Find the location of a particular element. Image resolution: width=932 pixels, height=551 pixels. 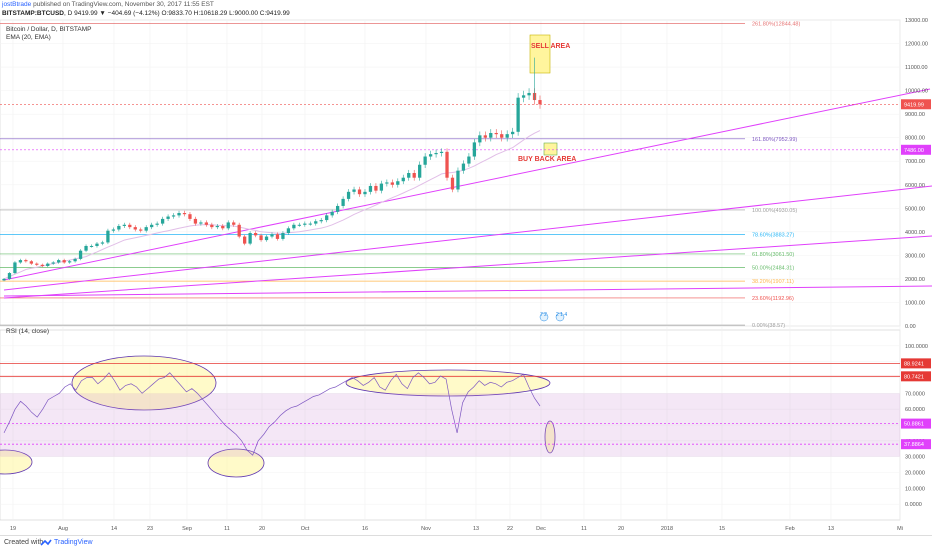

fib-level-label: 61.80%(3061.50) is located at coordinates (773, 255).